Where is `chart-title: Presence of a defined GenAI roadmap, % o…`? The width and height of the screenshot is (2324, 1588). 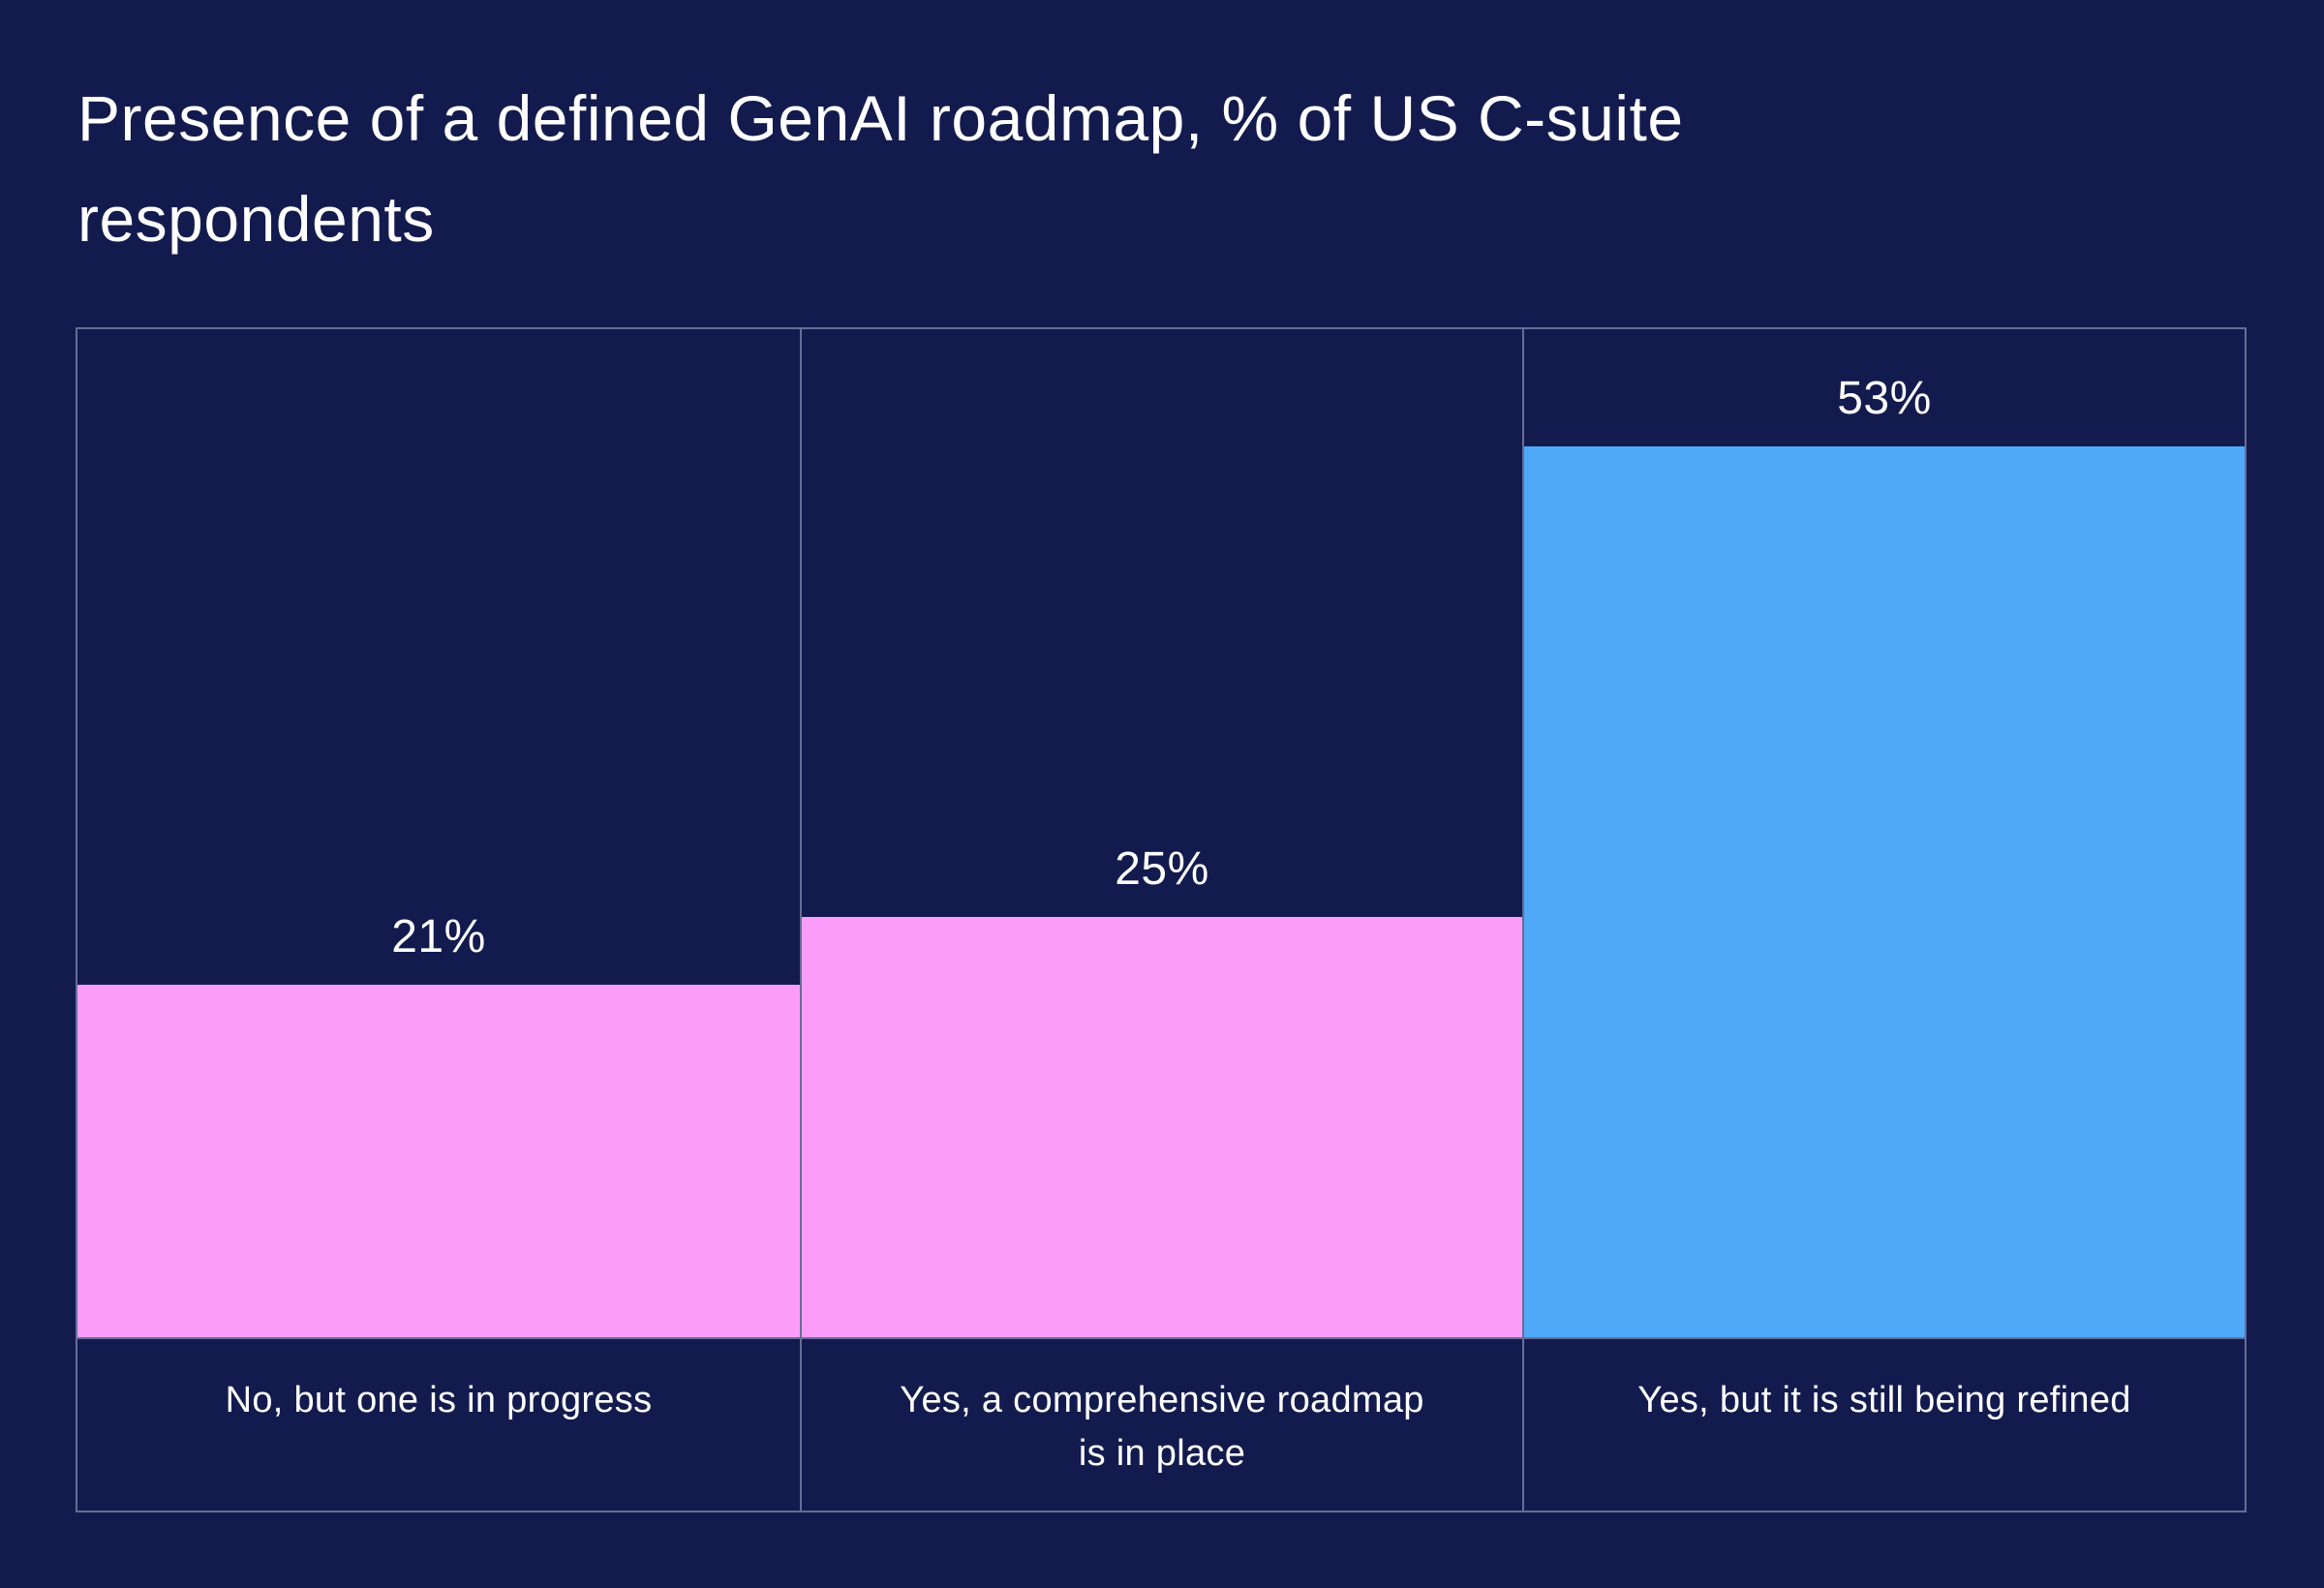 chart-title: Presence of a defined GenAI roadmap, % o… is located at coordinates (881, 169).